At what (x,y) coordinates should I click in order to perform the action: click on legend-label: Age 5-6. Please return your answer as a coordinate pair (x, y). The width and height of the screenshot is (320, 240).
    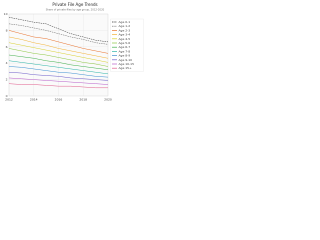
    Looking at the image, I should click on (125, 43).